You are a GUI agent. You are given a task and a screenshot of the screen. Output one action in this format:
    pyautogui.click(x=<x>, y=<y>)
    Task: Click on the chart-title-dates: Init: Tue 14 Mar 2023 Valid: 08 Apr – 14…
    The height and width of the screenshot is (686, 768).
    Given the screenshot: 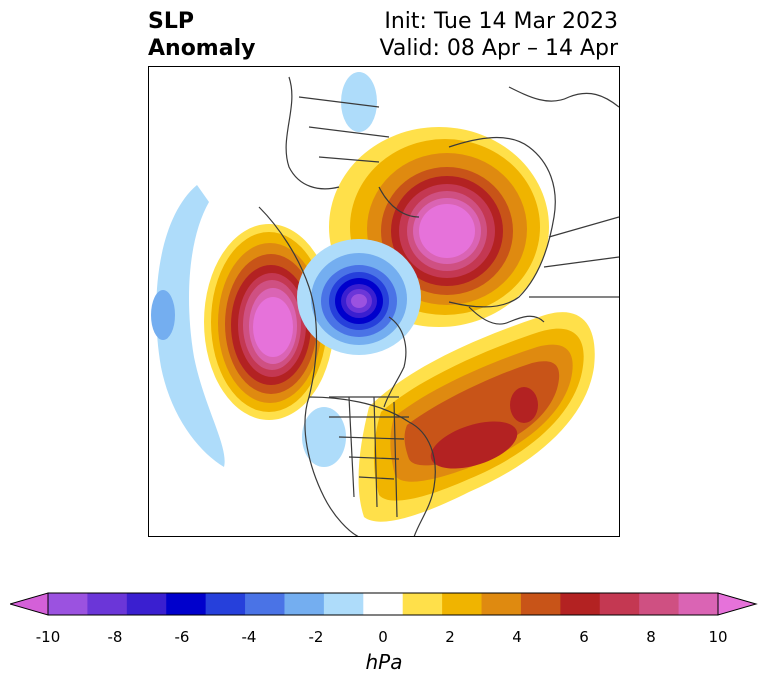 What is the action you would take?
    pyautogui.click(x=499, y=35)
    